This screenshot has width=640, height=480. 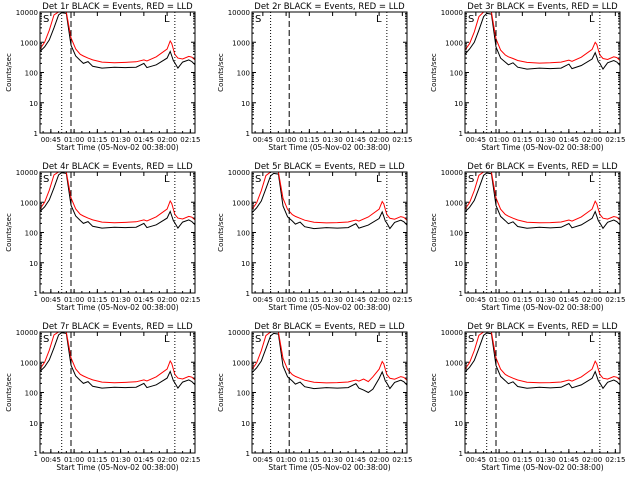 What do you see at coordinates (329, 167) in the screenshot?
I see `panel-title: Det 5r BLACK = Events, RED = LLD` at bounding box center [329, 167].